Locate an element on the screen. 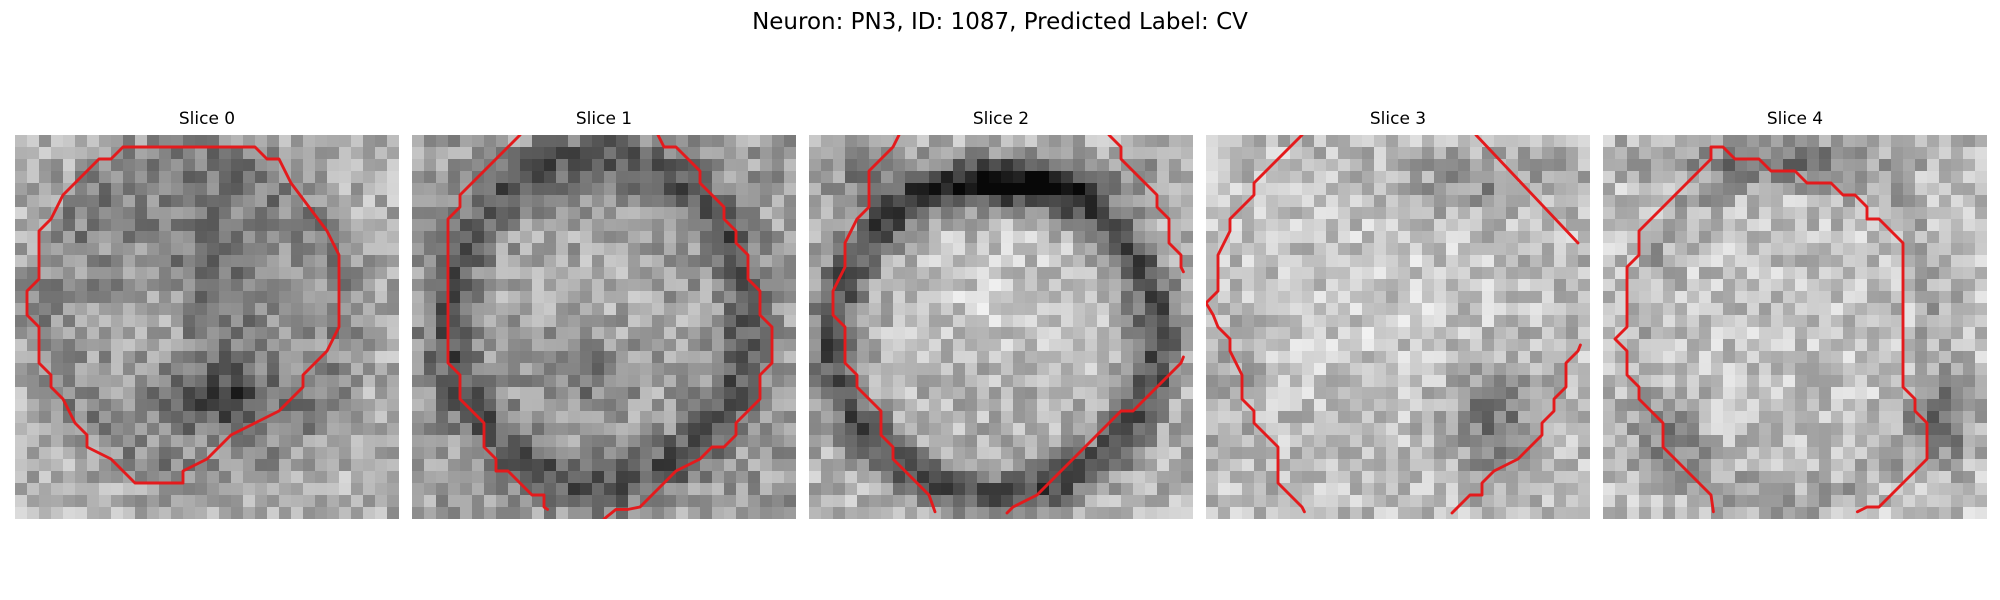  slice-title: Slice 3 is located at coordinates (1398, 119).